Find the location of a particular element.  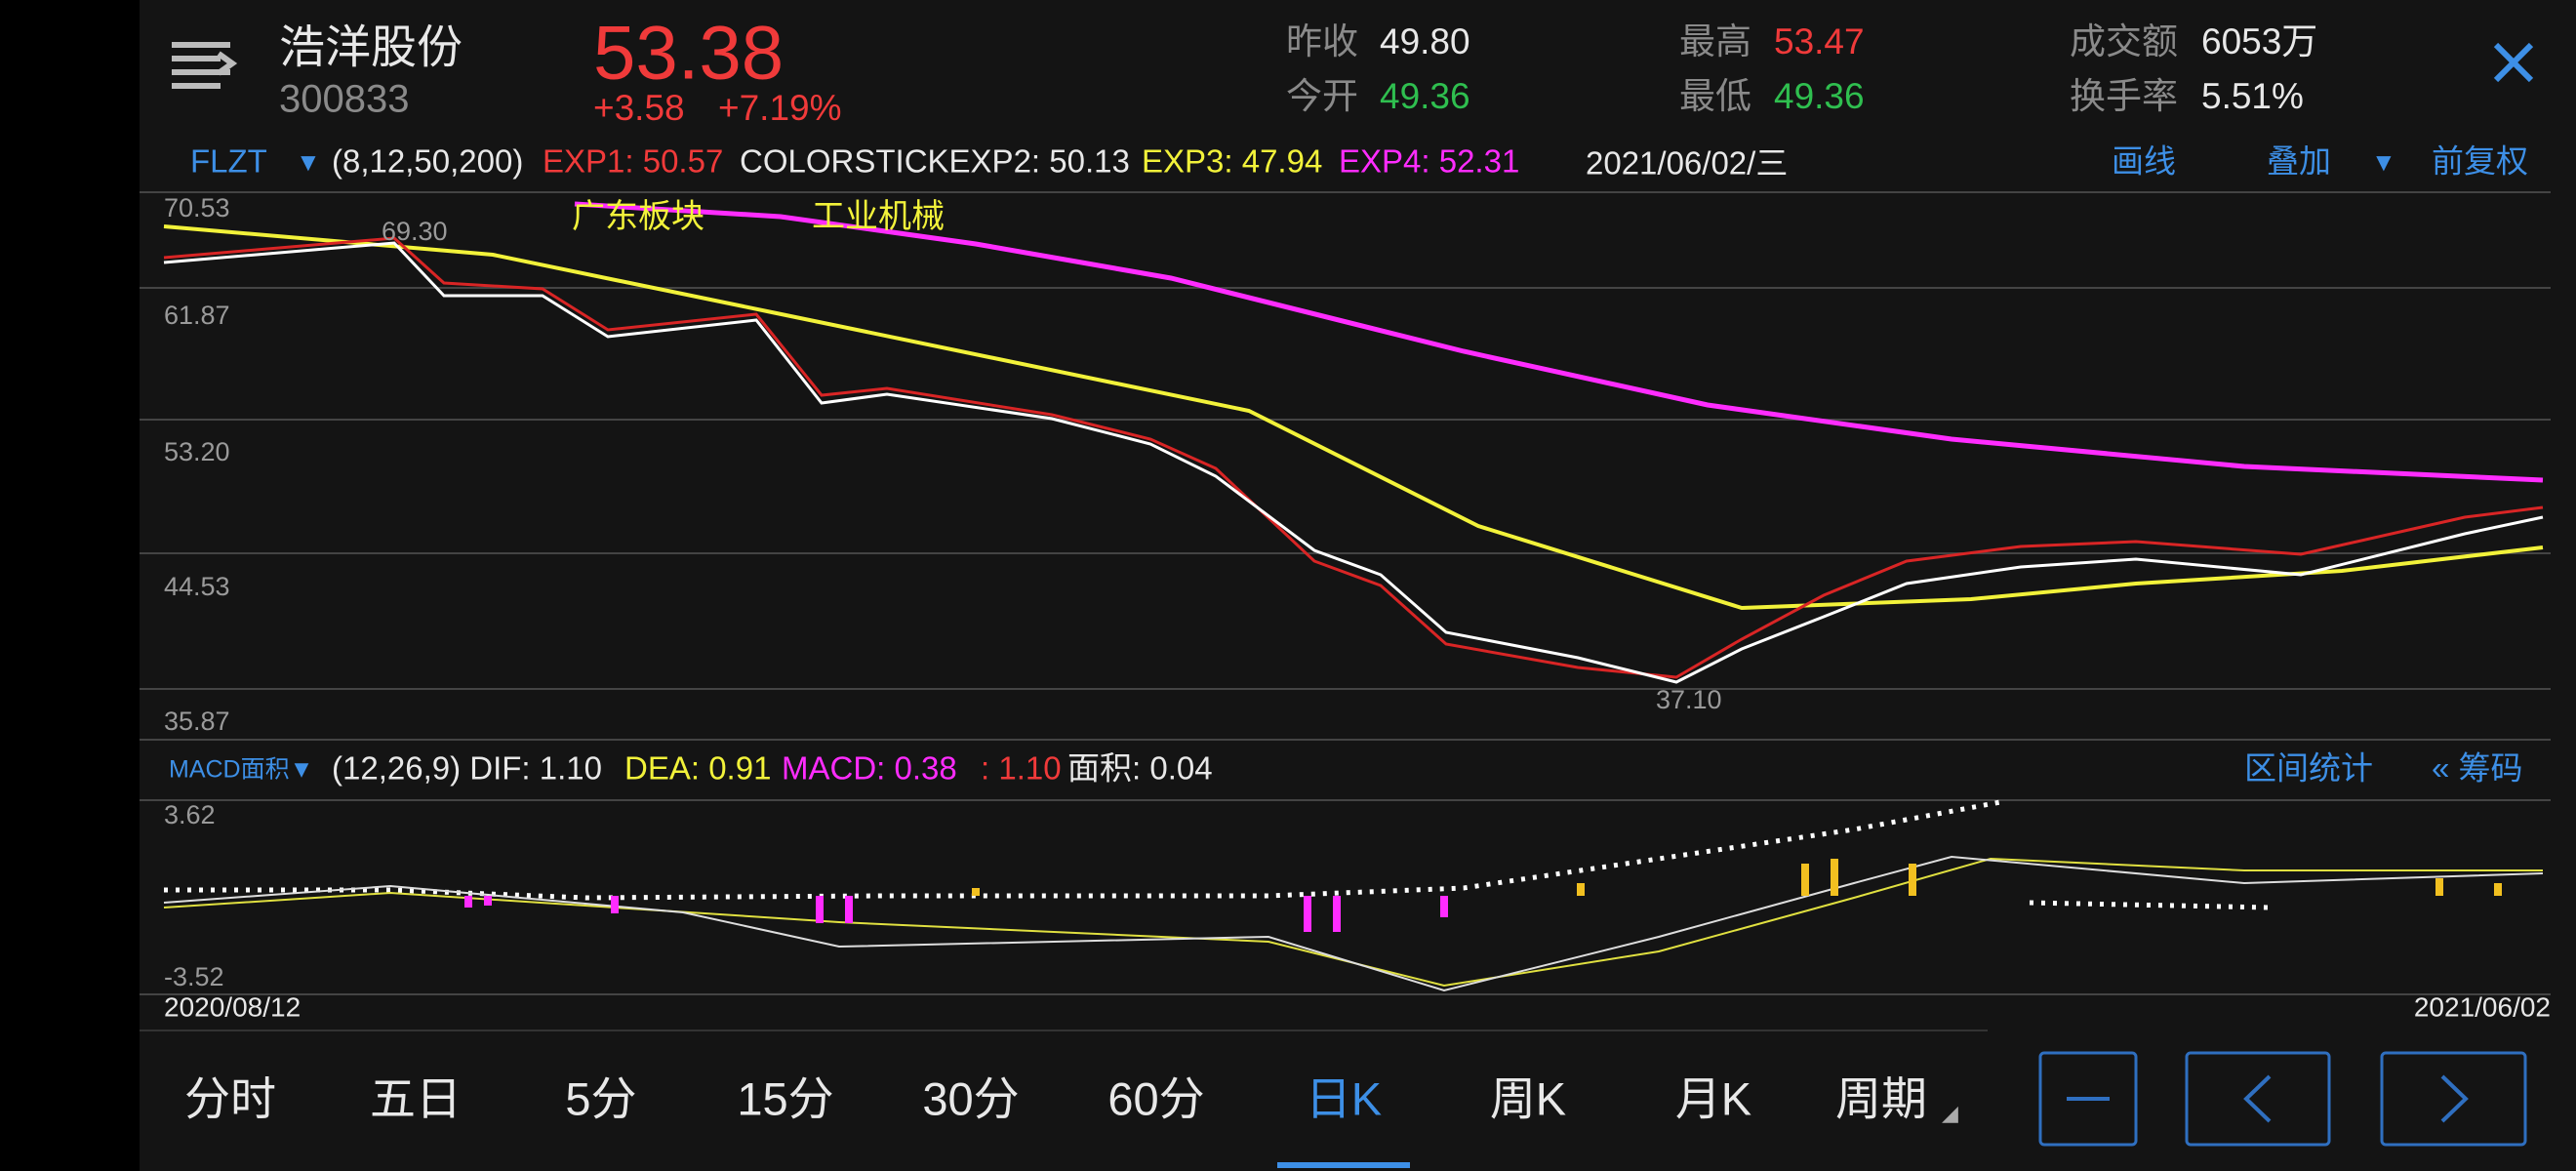

change-pct: +7.19% is located at coordinates (780, 108).